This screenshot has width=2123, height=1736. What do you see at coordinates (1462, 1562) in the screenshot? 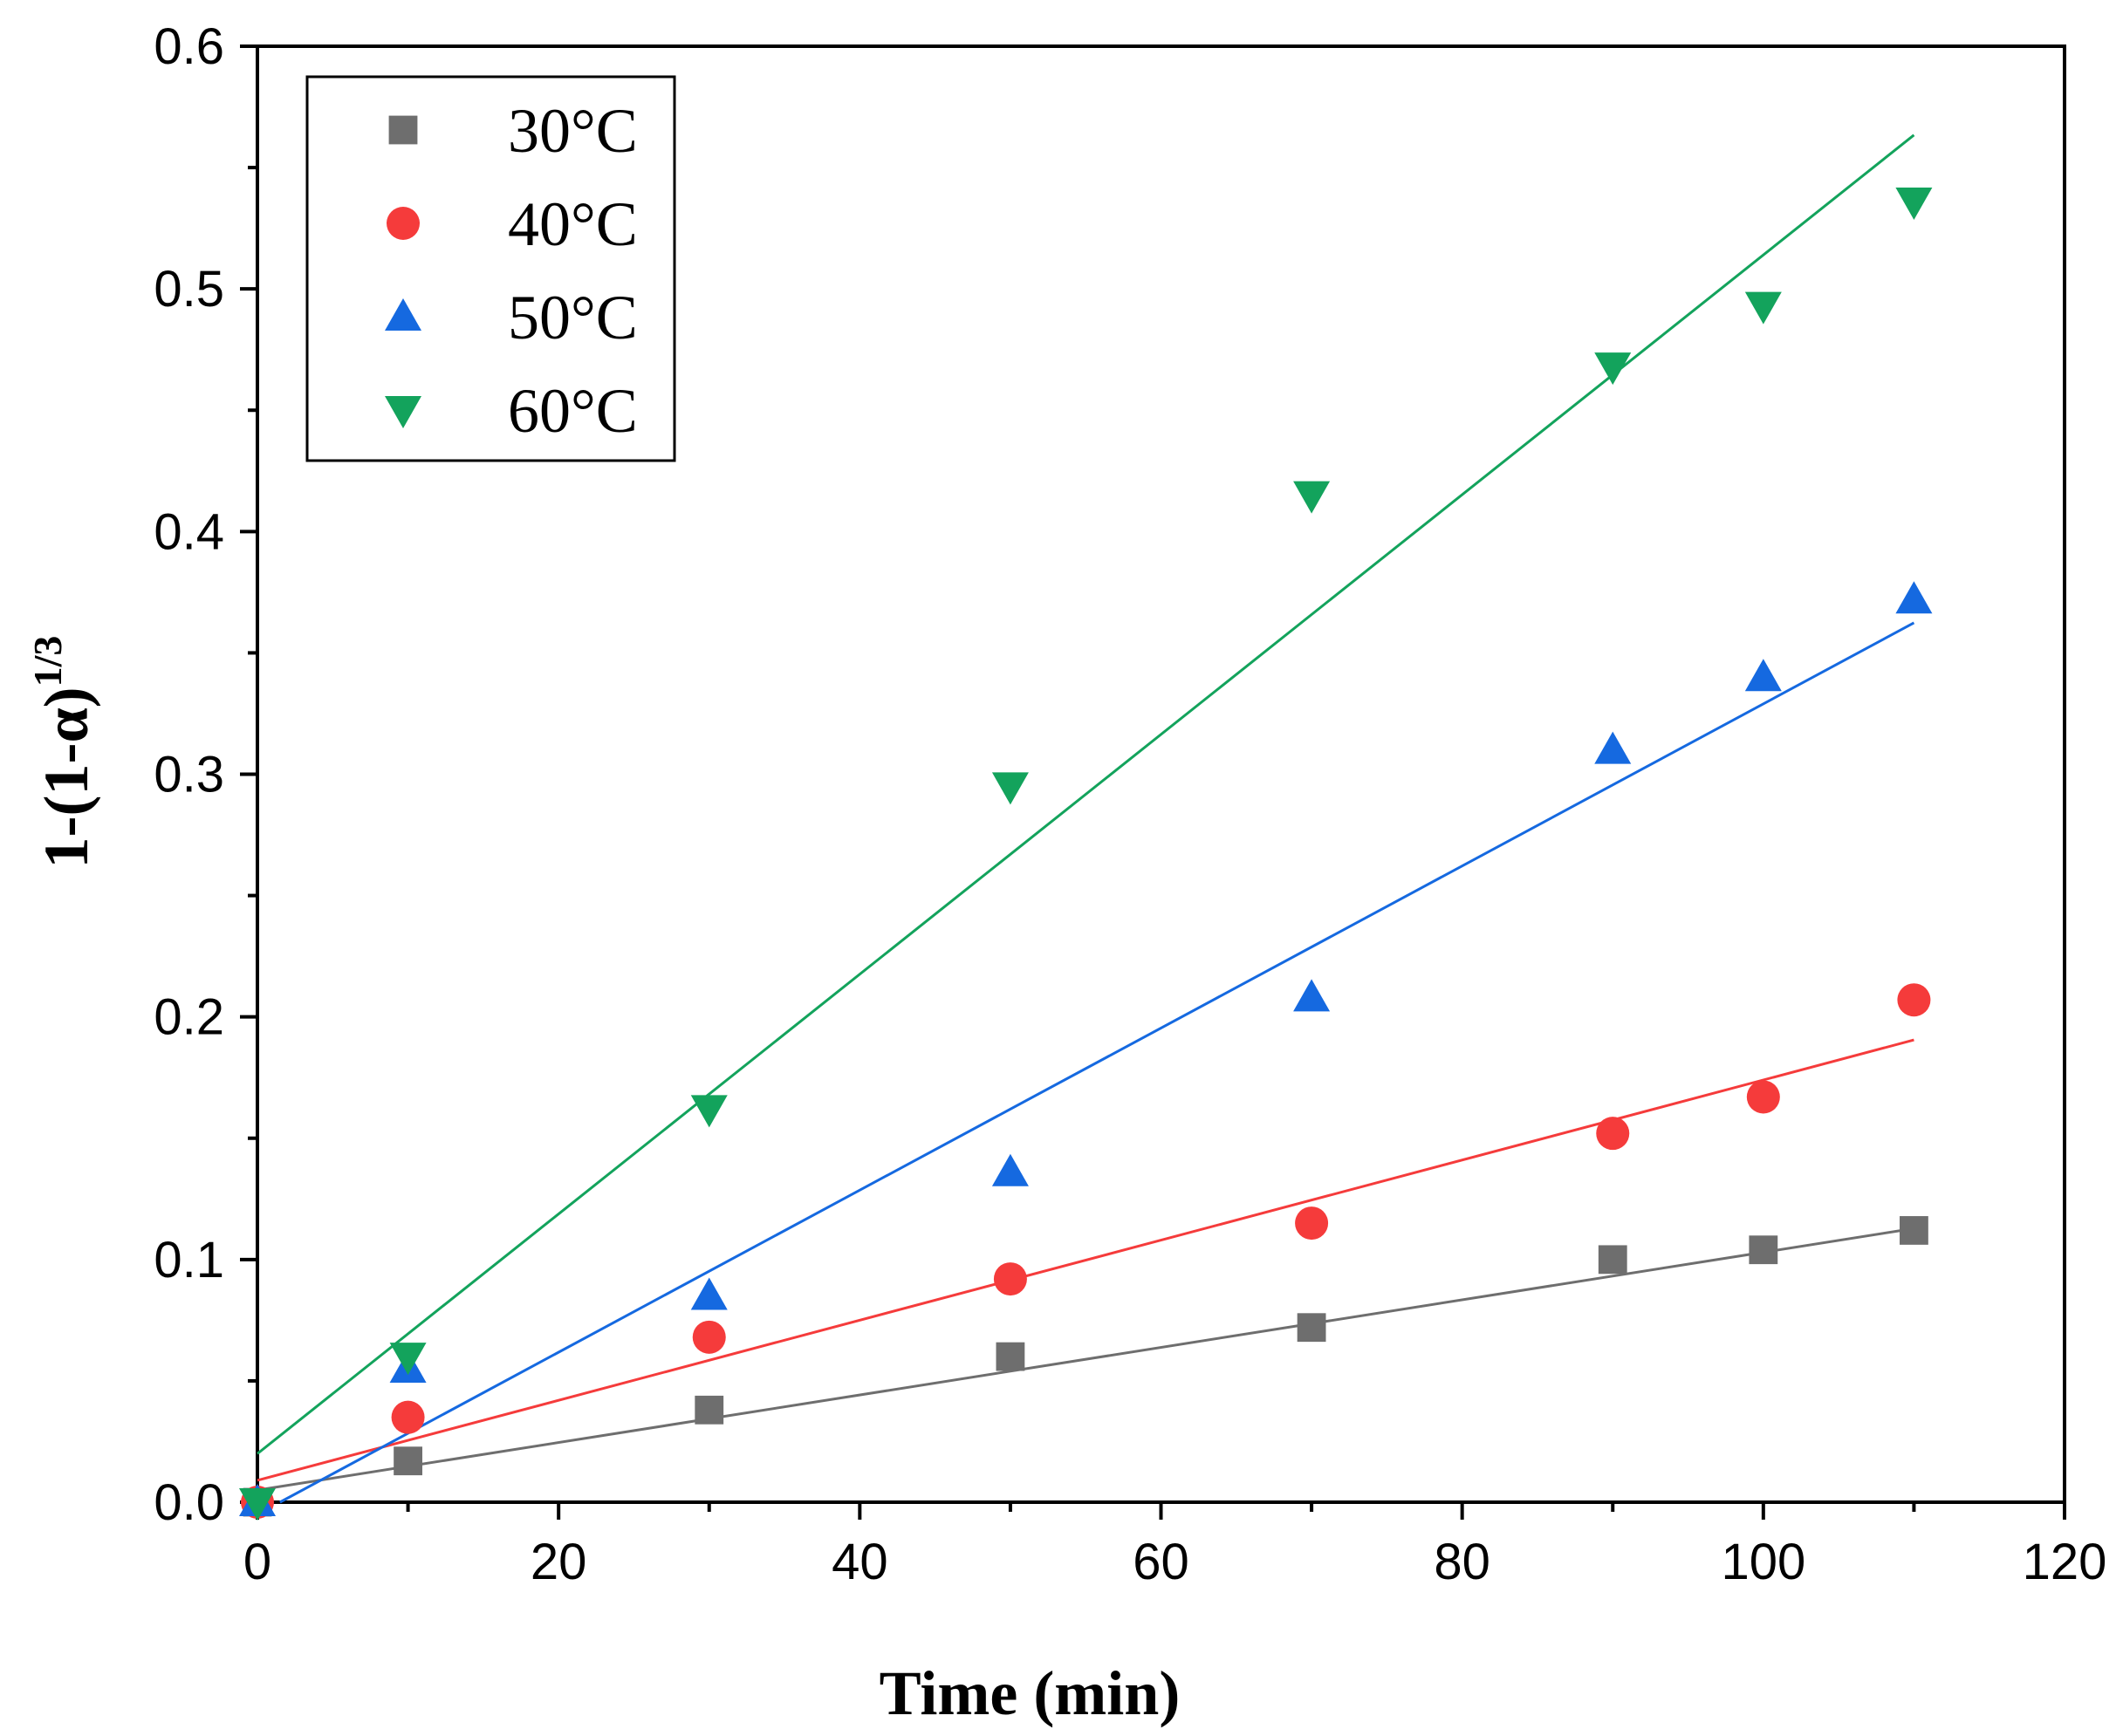
I see `x-tick-label: 80` at bounding box center [1462, 1562].